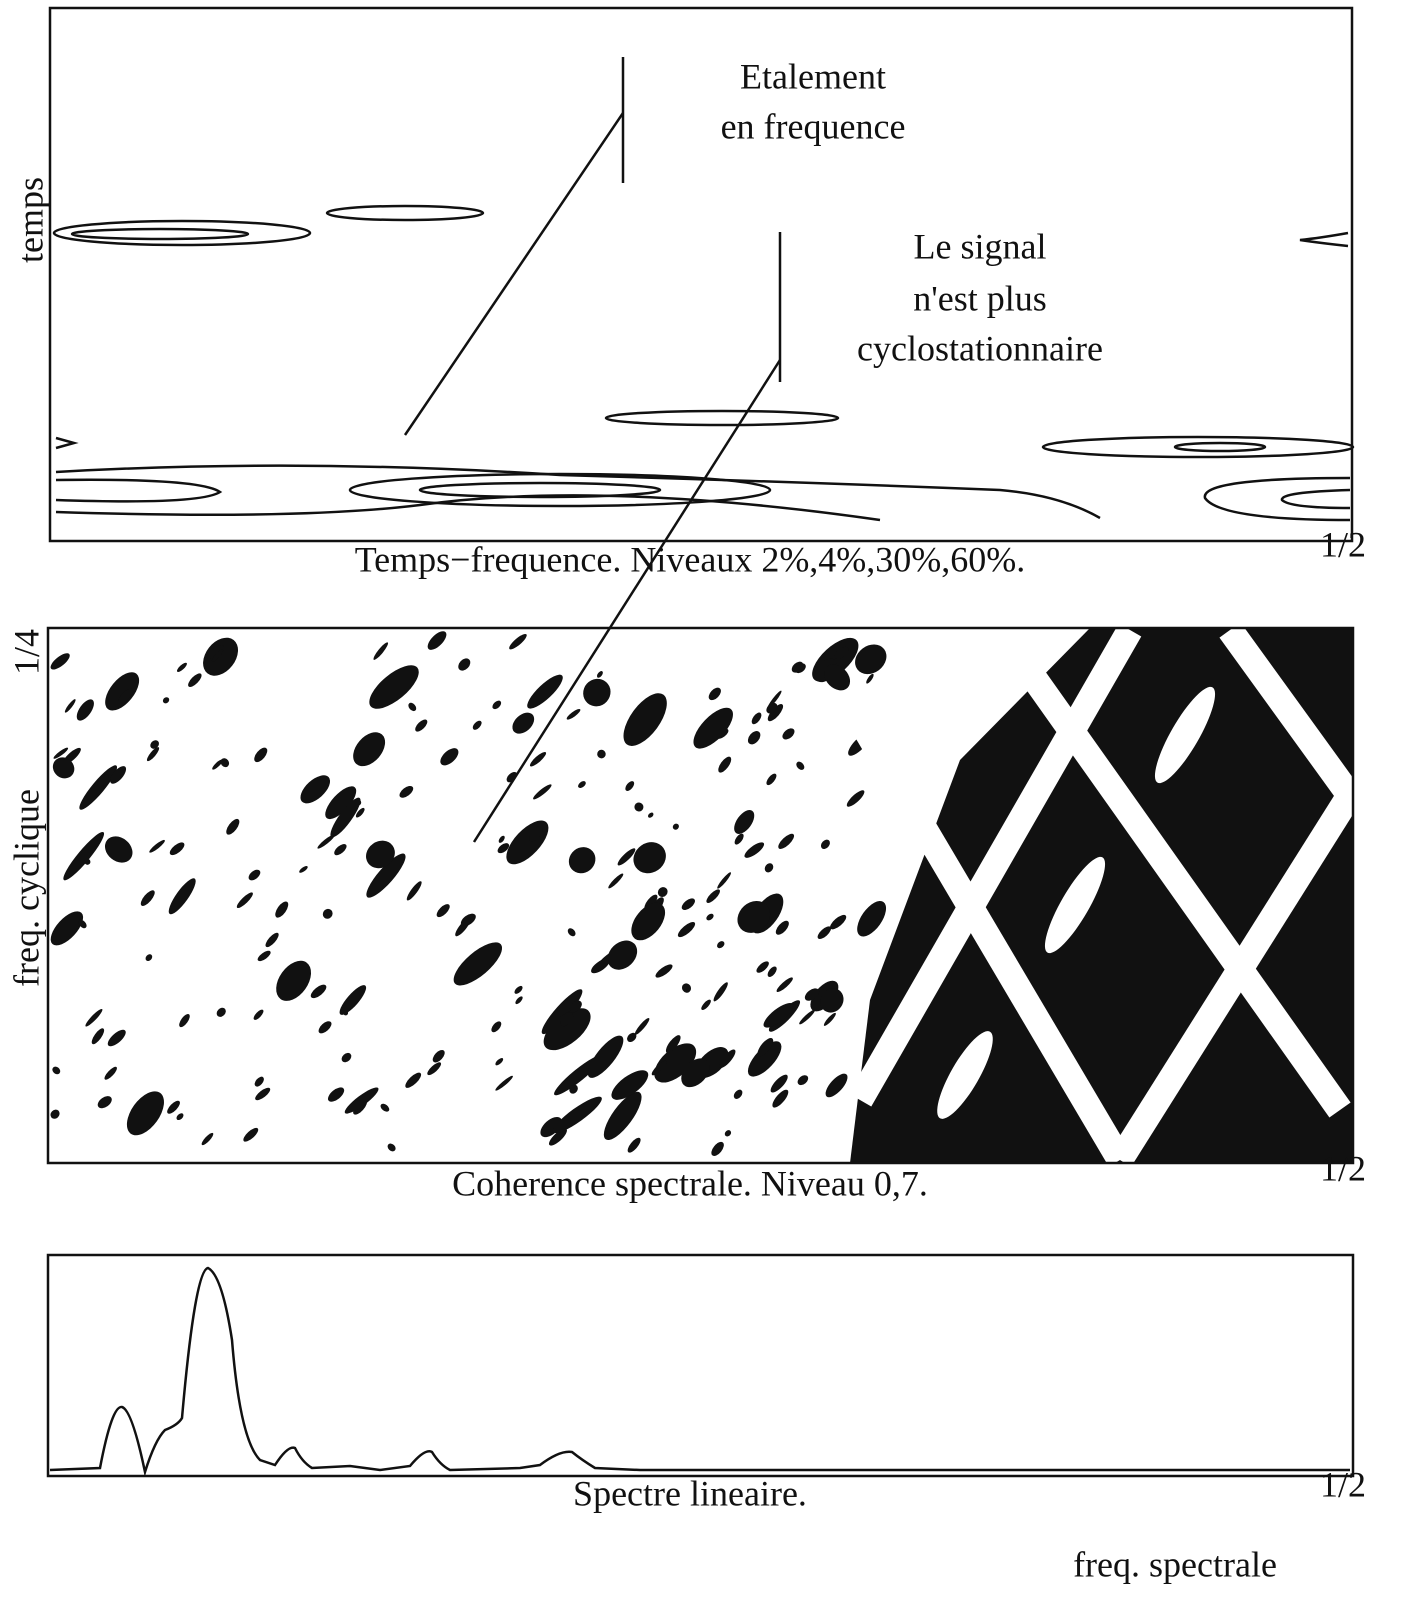 The height and width of the screenshot is (1604, 1412). What do you see at coordinates (980, 348) in the screenshot?
I see `annotation-text: cyclostationnaire` at bounding box center [980, 348].